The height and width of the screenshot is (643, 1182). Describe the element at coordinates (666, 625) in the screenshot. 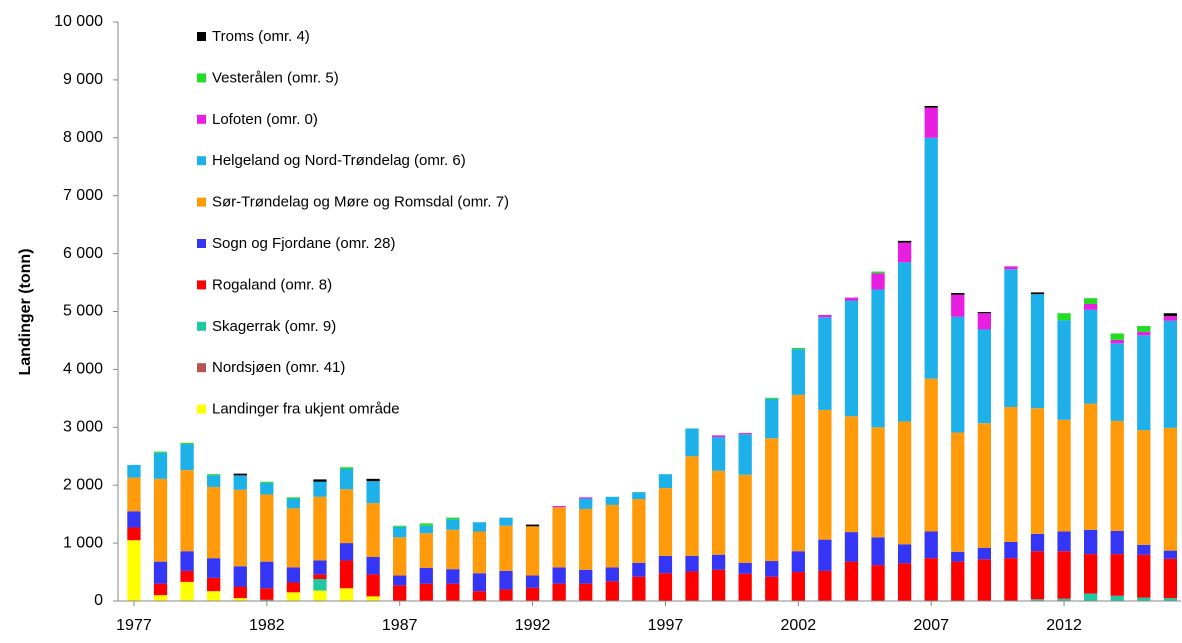

I see `x-tick-label: 1997` at that location.